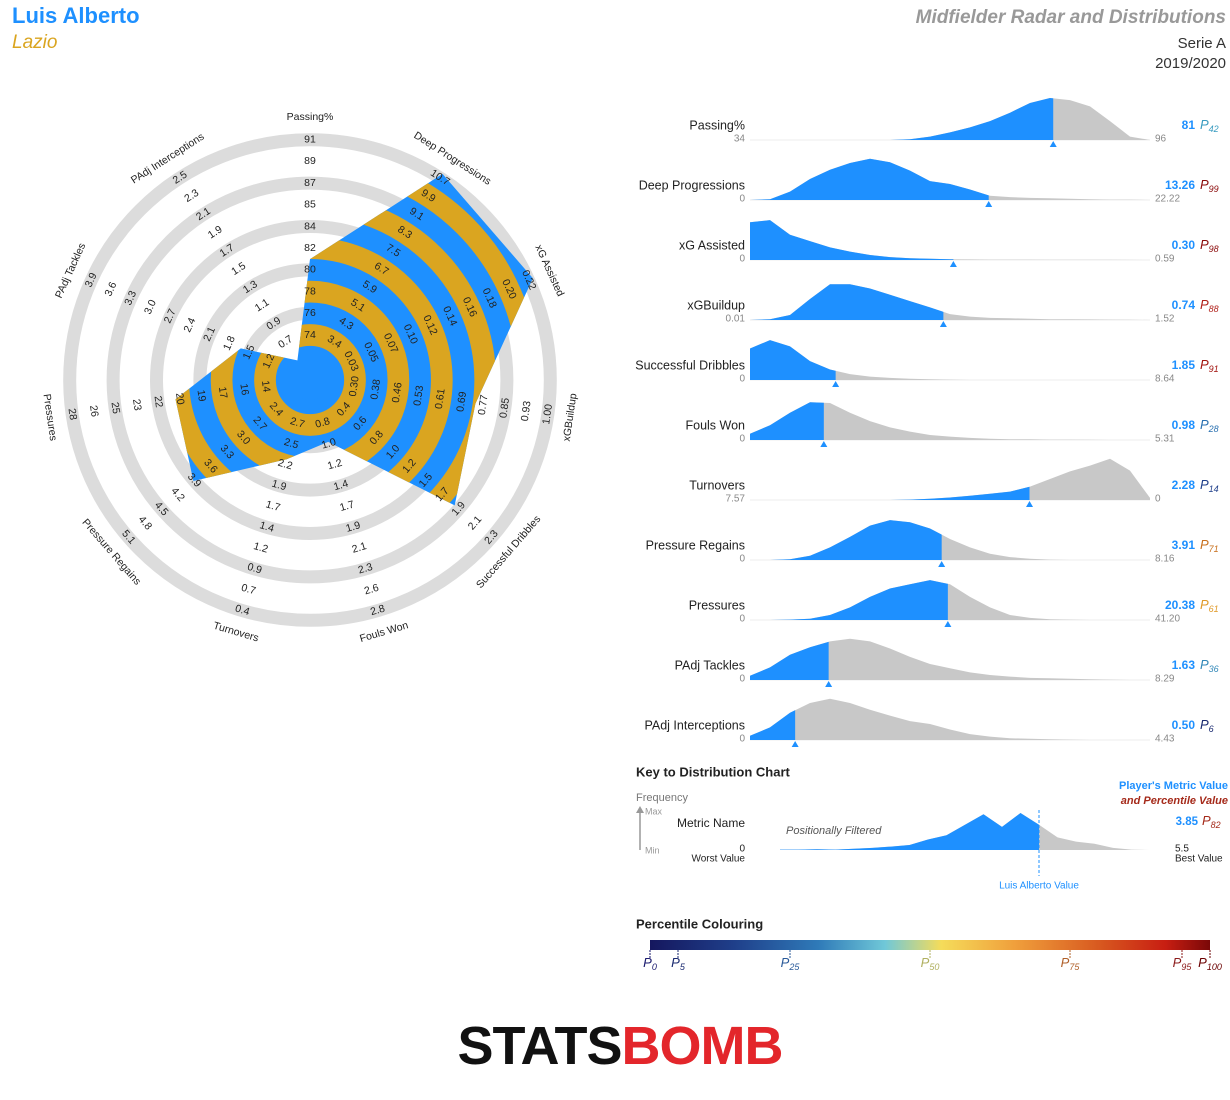 The height and width of the screenshot is (1100, 1230). I want to click on metric-name: xG Assisted, so click(712, 245).